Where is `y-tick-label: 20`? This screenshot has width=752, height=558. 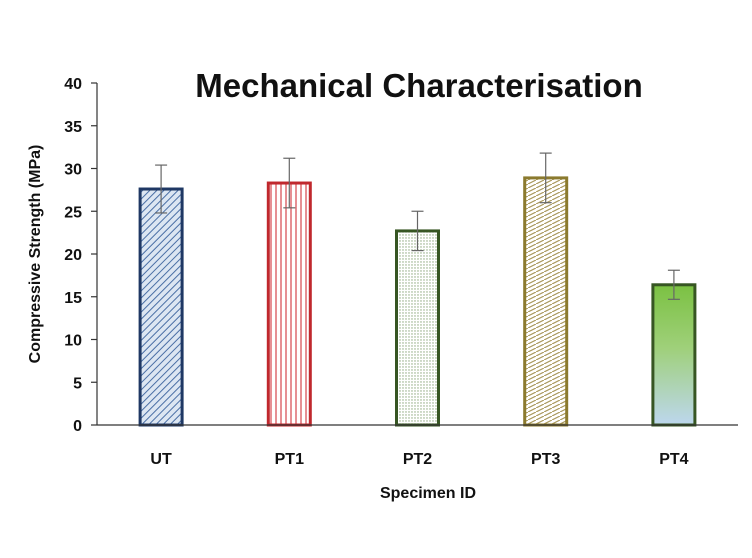 y-tick-label: 20 is located at coordinates (73, 255).